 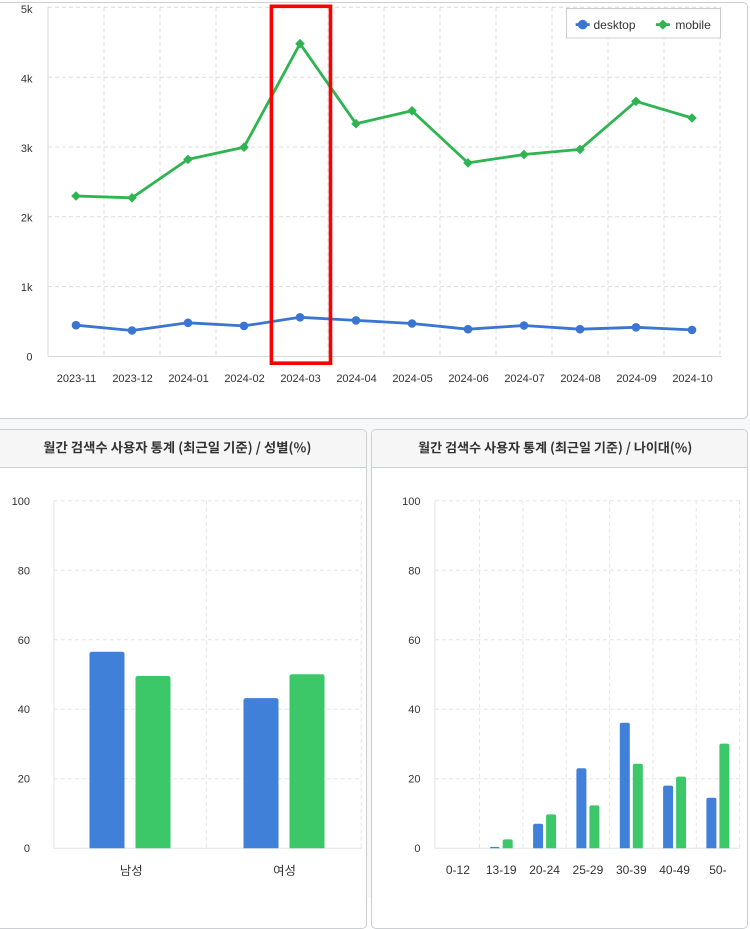 I want to click on svg-text: 2024-10, so click(x=692, y=379).